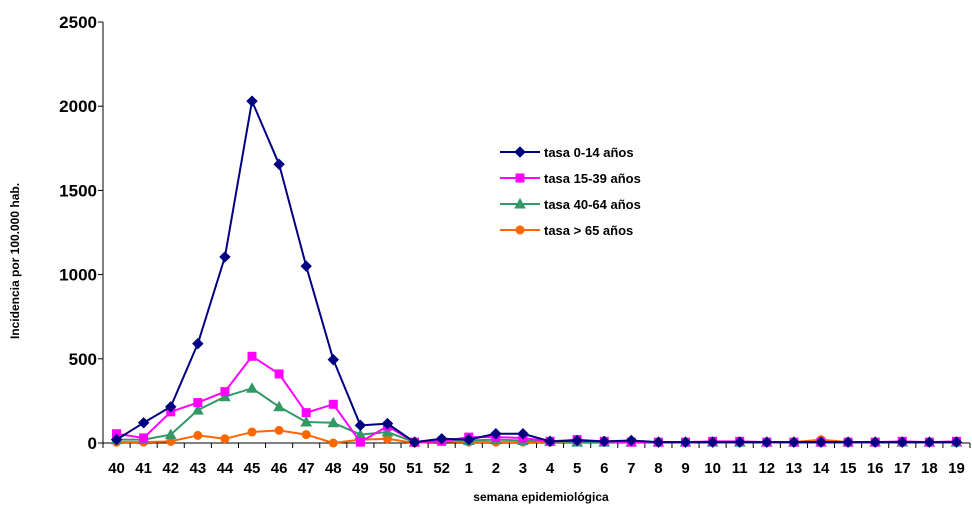 Image resolution: width=972 pixels, height=506 pixels. What do you see at coordinates (81, 233) in the screenshot?
I see `y-axis: 0 500 1000 1500 2000 2500` at bounding box center [81, 233].